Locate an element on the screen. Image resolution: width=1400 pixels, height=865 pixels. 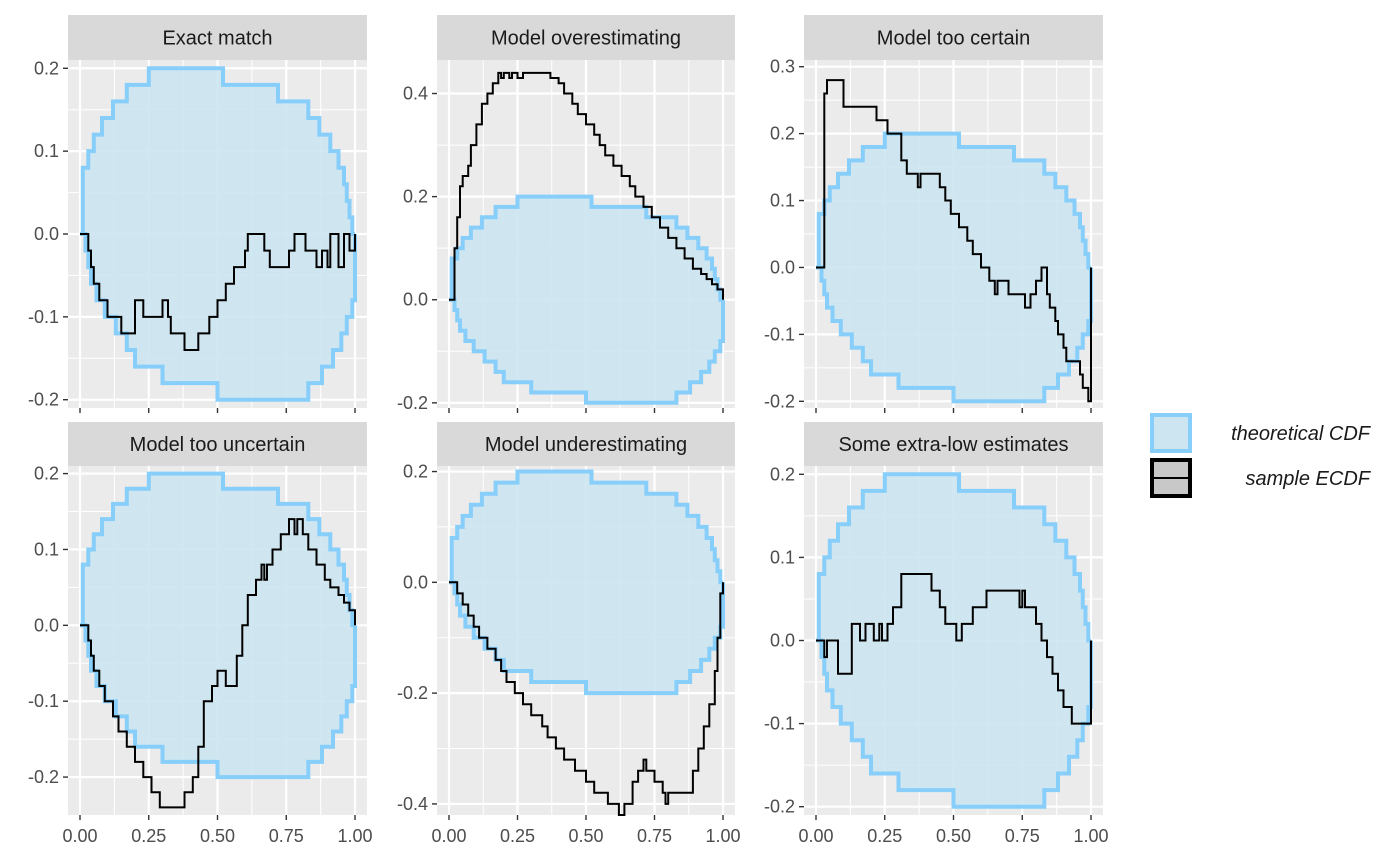
facet-panel: Exact match 0.2 0.1 0.0 -0.1 -0.2 is located at coordinates (197, 214).